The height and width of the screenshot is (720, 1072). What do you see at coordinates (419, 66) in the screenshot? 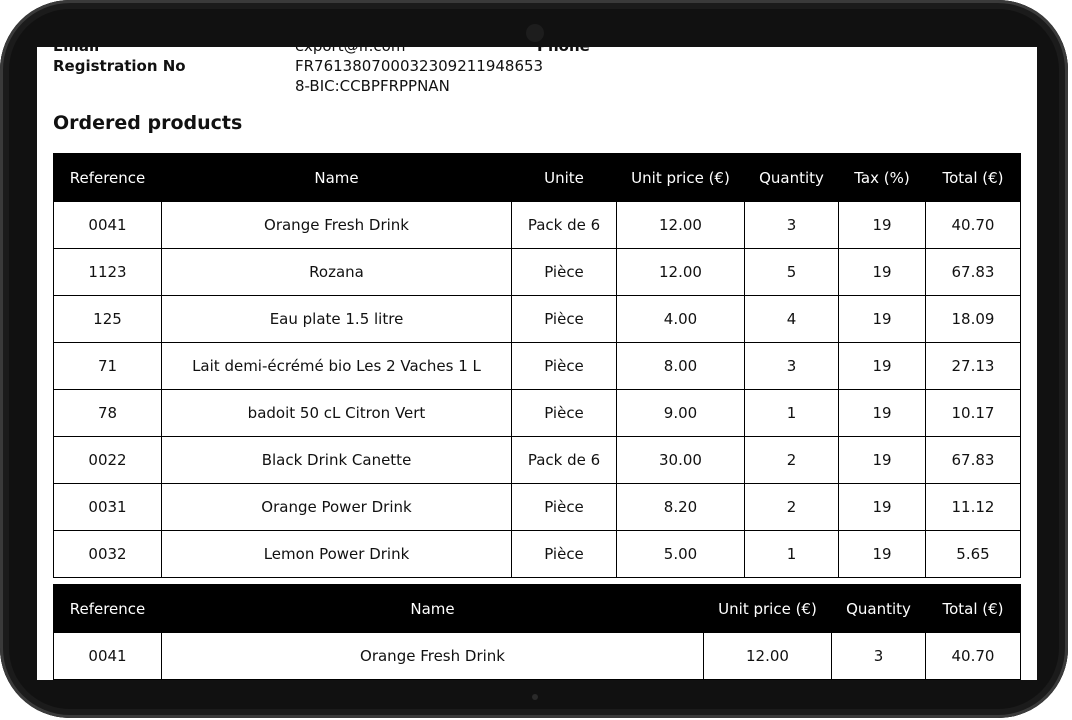
I see `info-value: FR761380700032309211948653` at bounding box center [419, 66].